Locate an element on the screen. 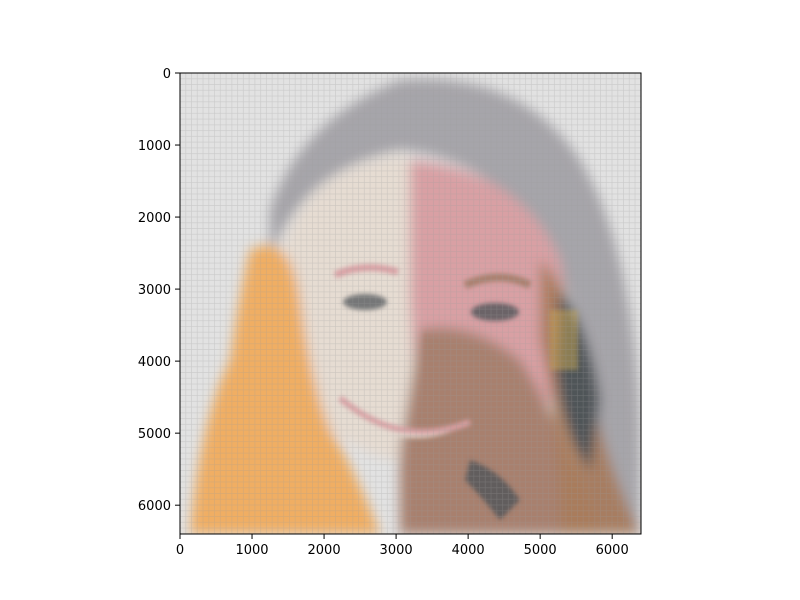 This screenshot has width=800, height=600. y-tick-label: 6000 is located at coordinates (154, 506).